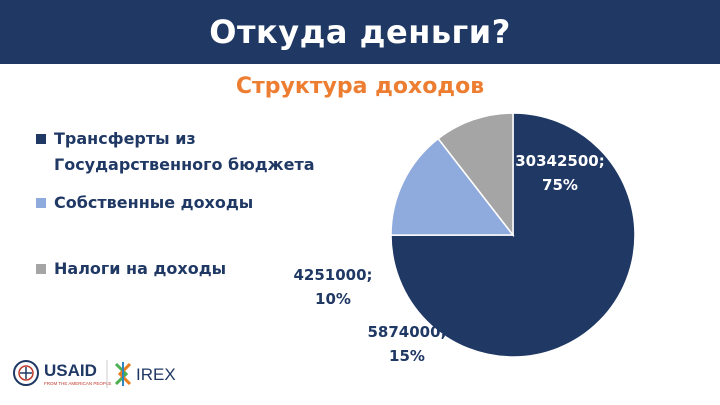 This screenshot has width=720, height=405. I want to click on usaid-logo-text: USAID, so click(70, 370).